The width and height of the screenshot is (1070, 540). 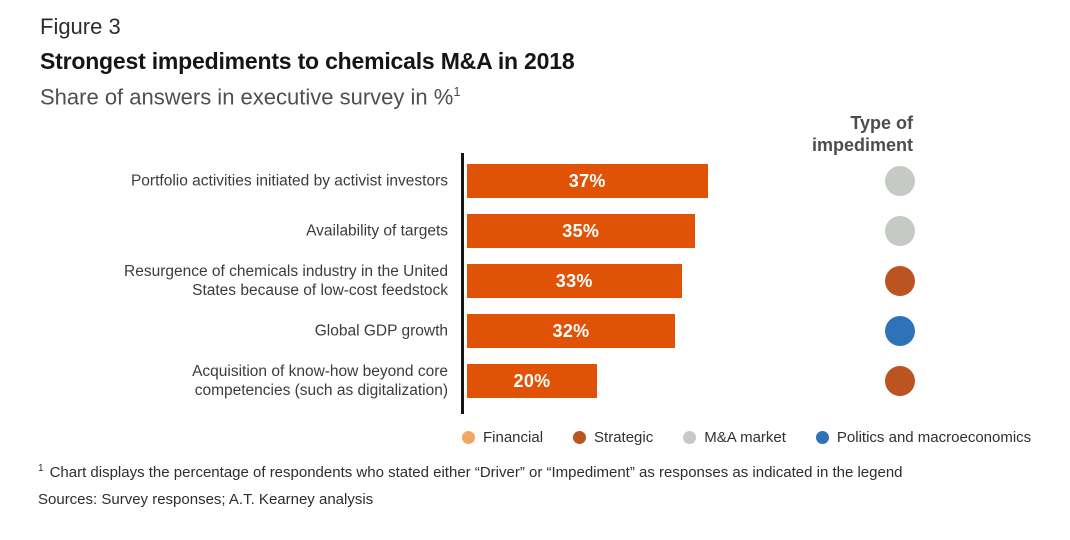 What do you see at coordinates (381, 331) in the screenshot?
I see `category-label: Global GDP growth` at bounding box center [381, 331].